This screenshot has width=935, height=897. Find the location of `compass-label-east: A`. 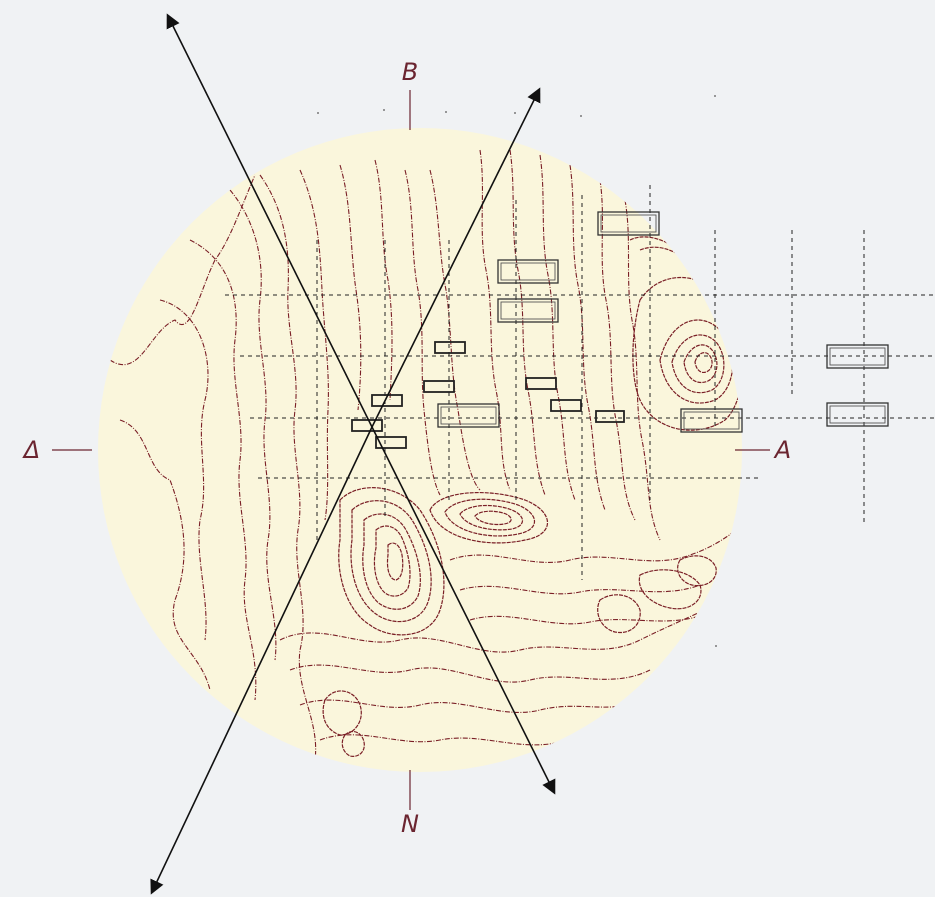

compass-label-east: A is located at coordinates (782, 450).